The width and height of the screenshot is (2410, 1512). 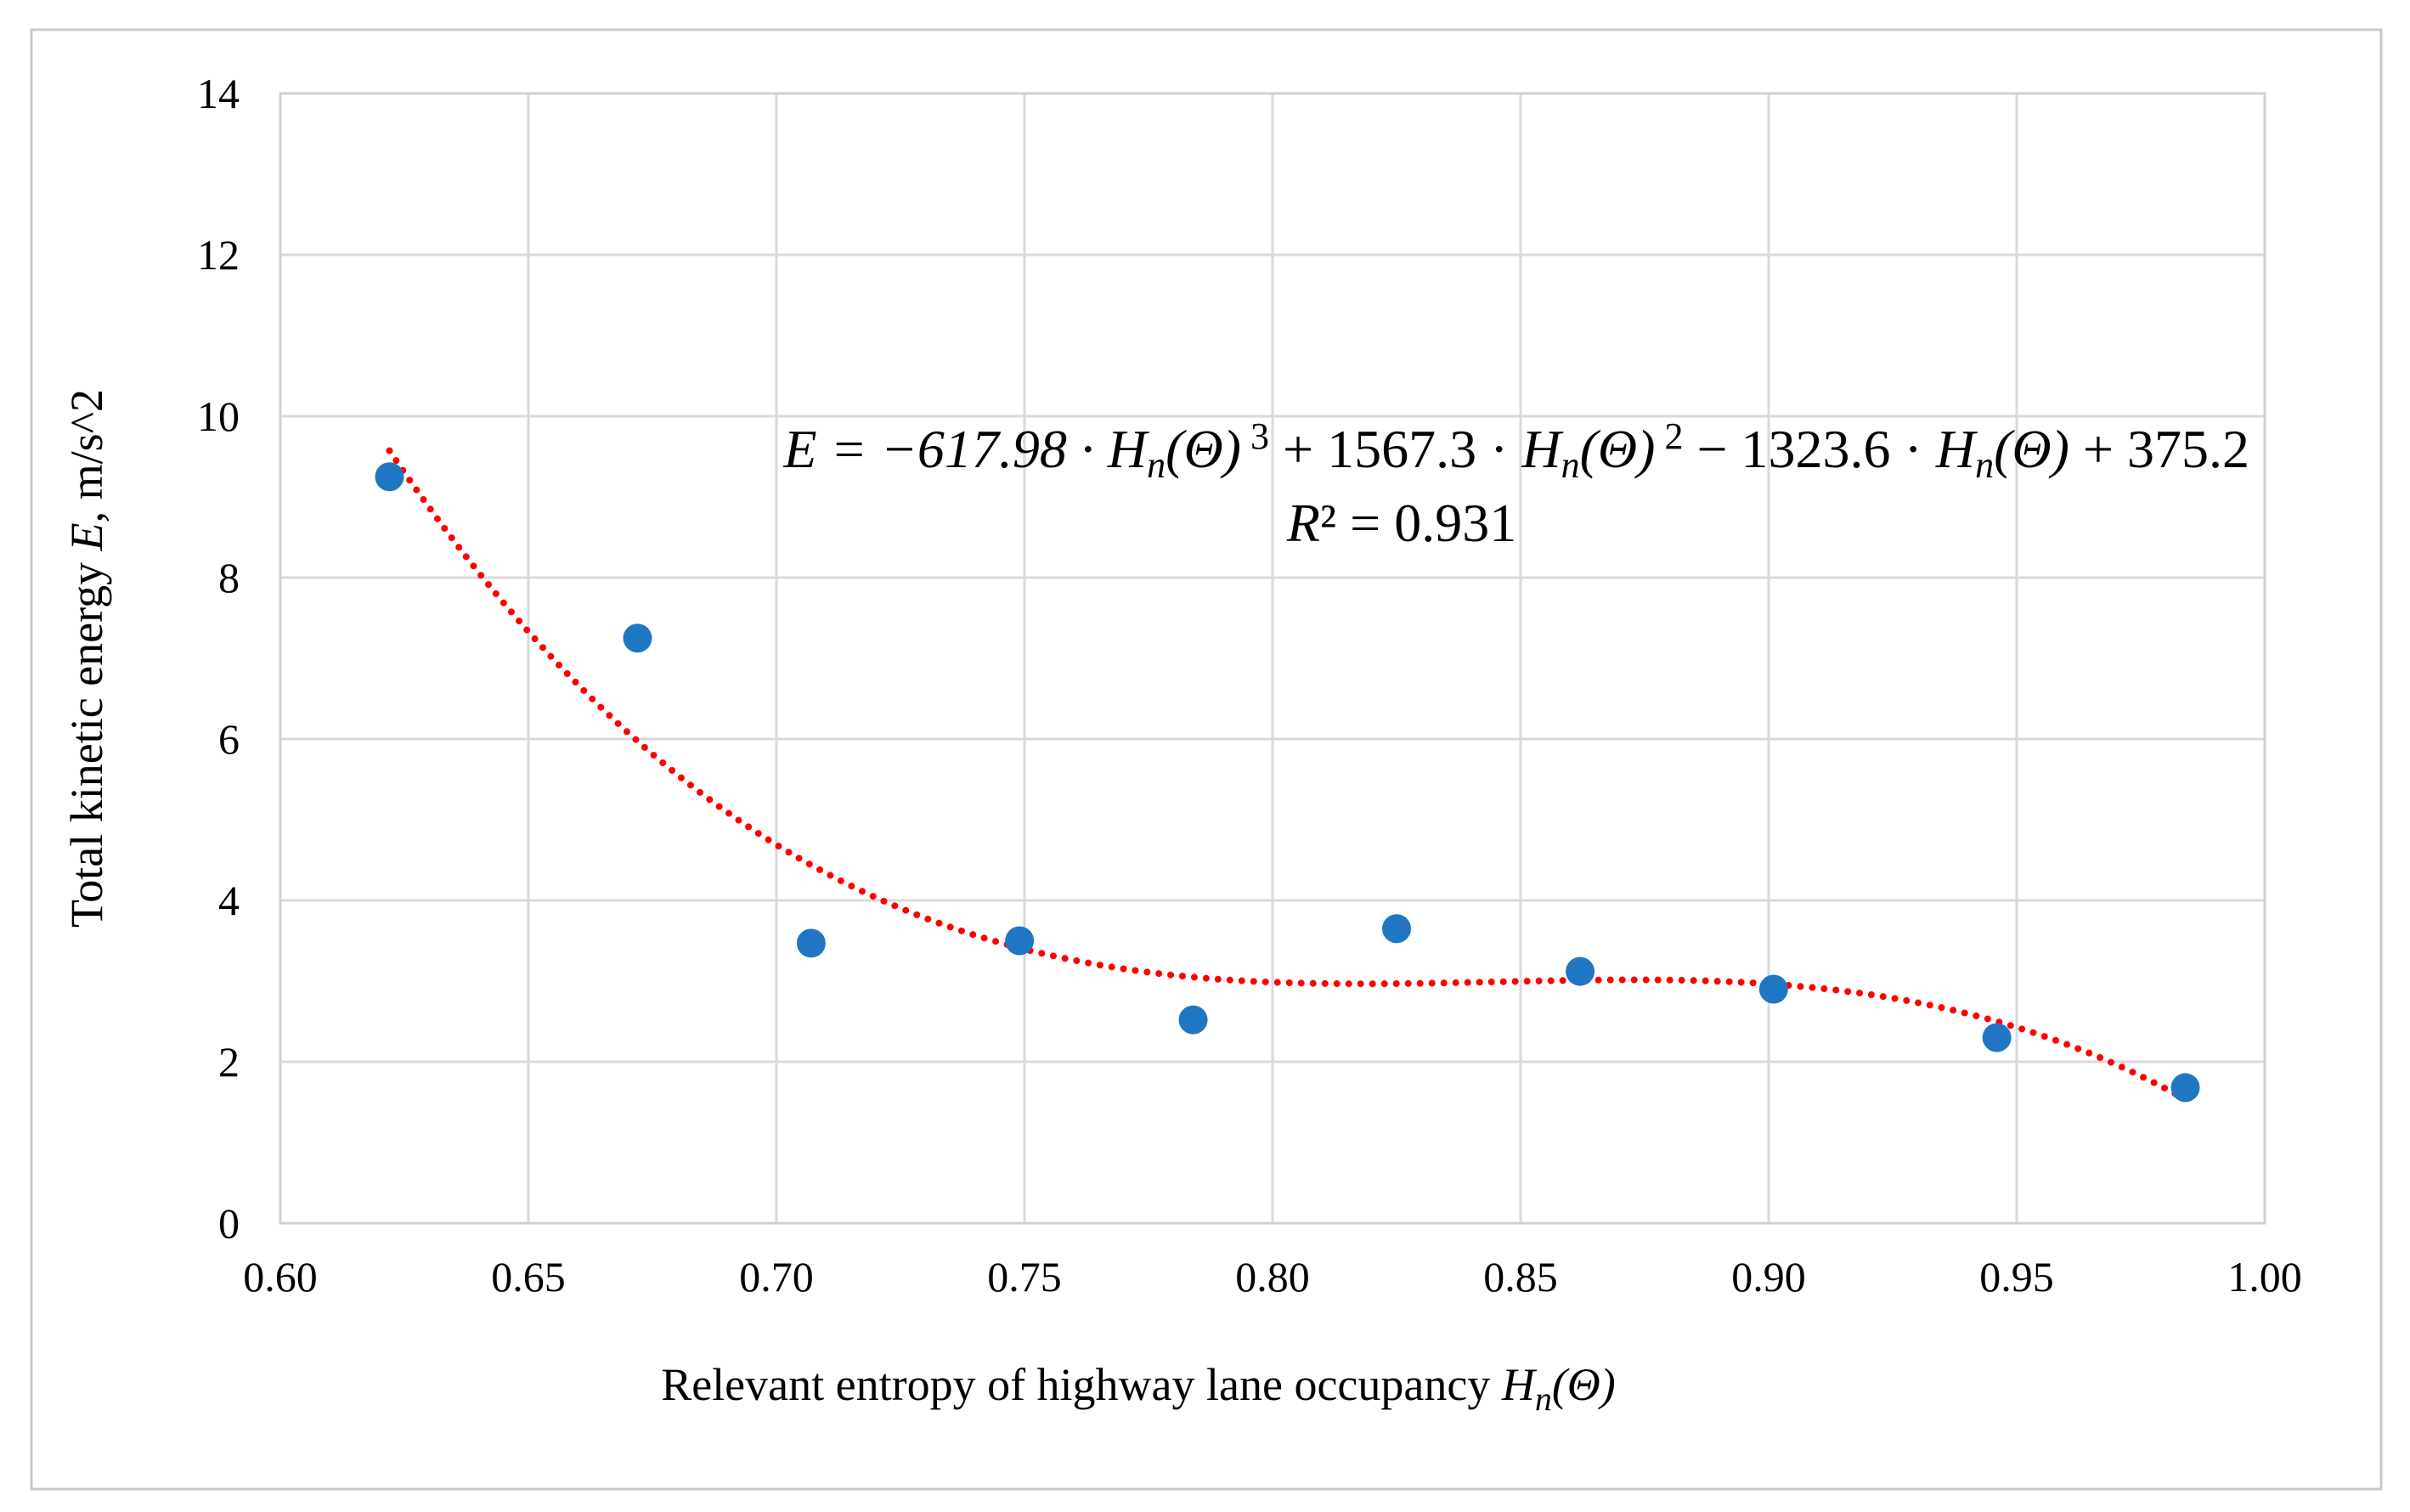 What do you see at coordinates (776, 1276) in the screenshot?
I see `x-tick-label: 0.70` at bounding box center [776, 1276].